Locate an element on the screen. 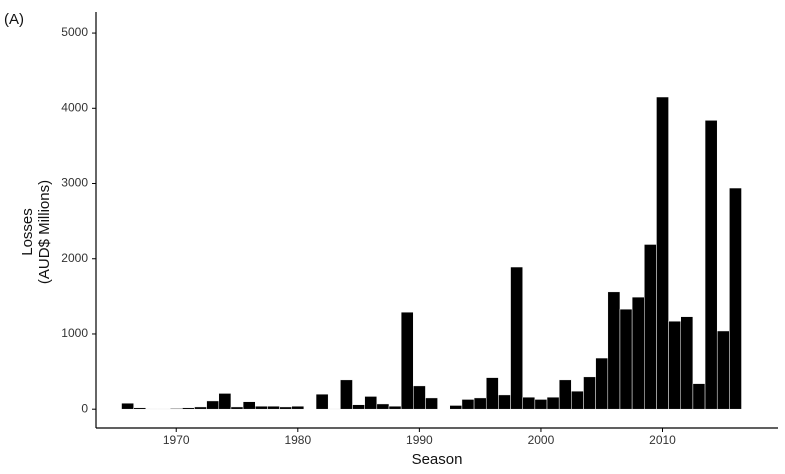 The width and height of the screenshot is (785, 474). y-tick-label: 0 is located at coordinates (84, 408).